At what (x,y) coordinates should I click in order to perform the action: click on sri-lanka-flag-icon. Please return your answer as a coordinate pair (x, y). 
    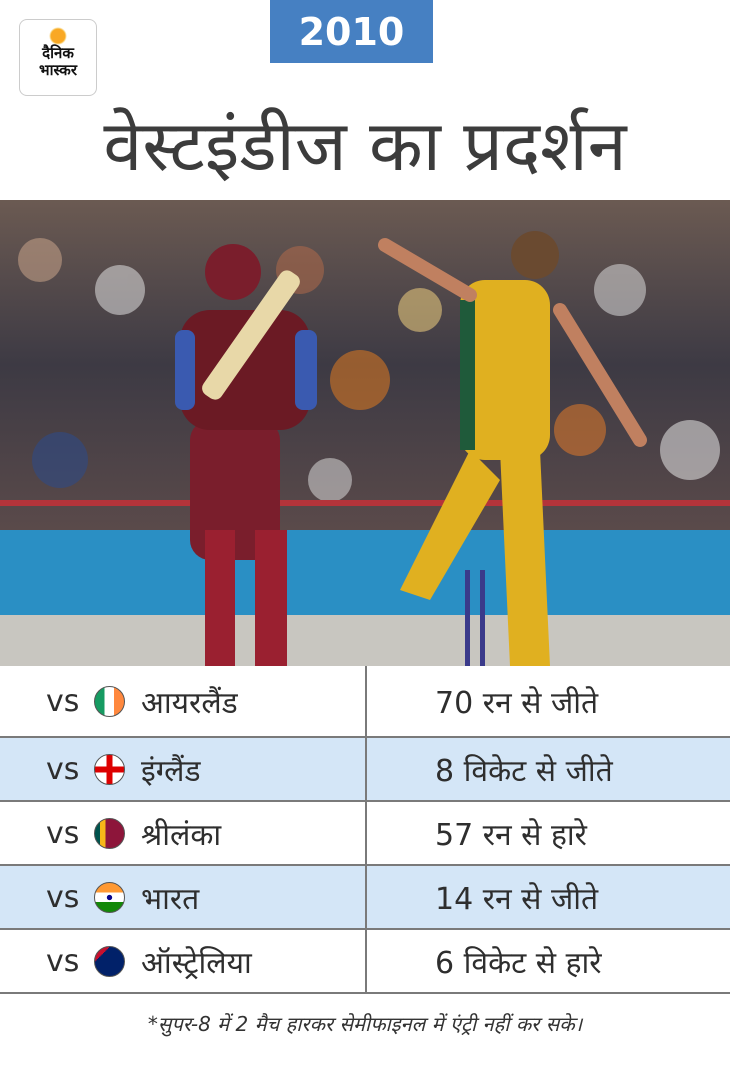
    Looking at the image, I should click on (109, 833).